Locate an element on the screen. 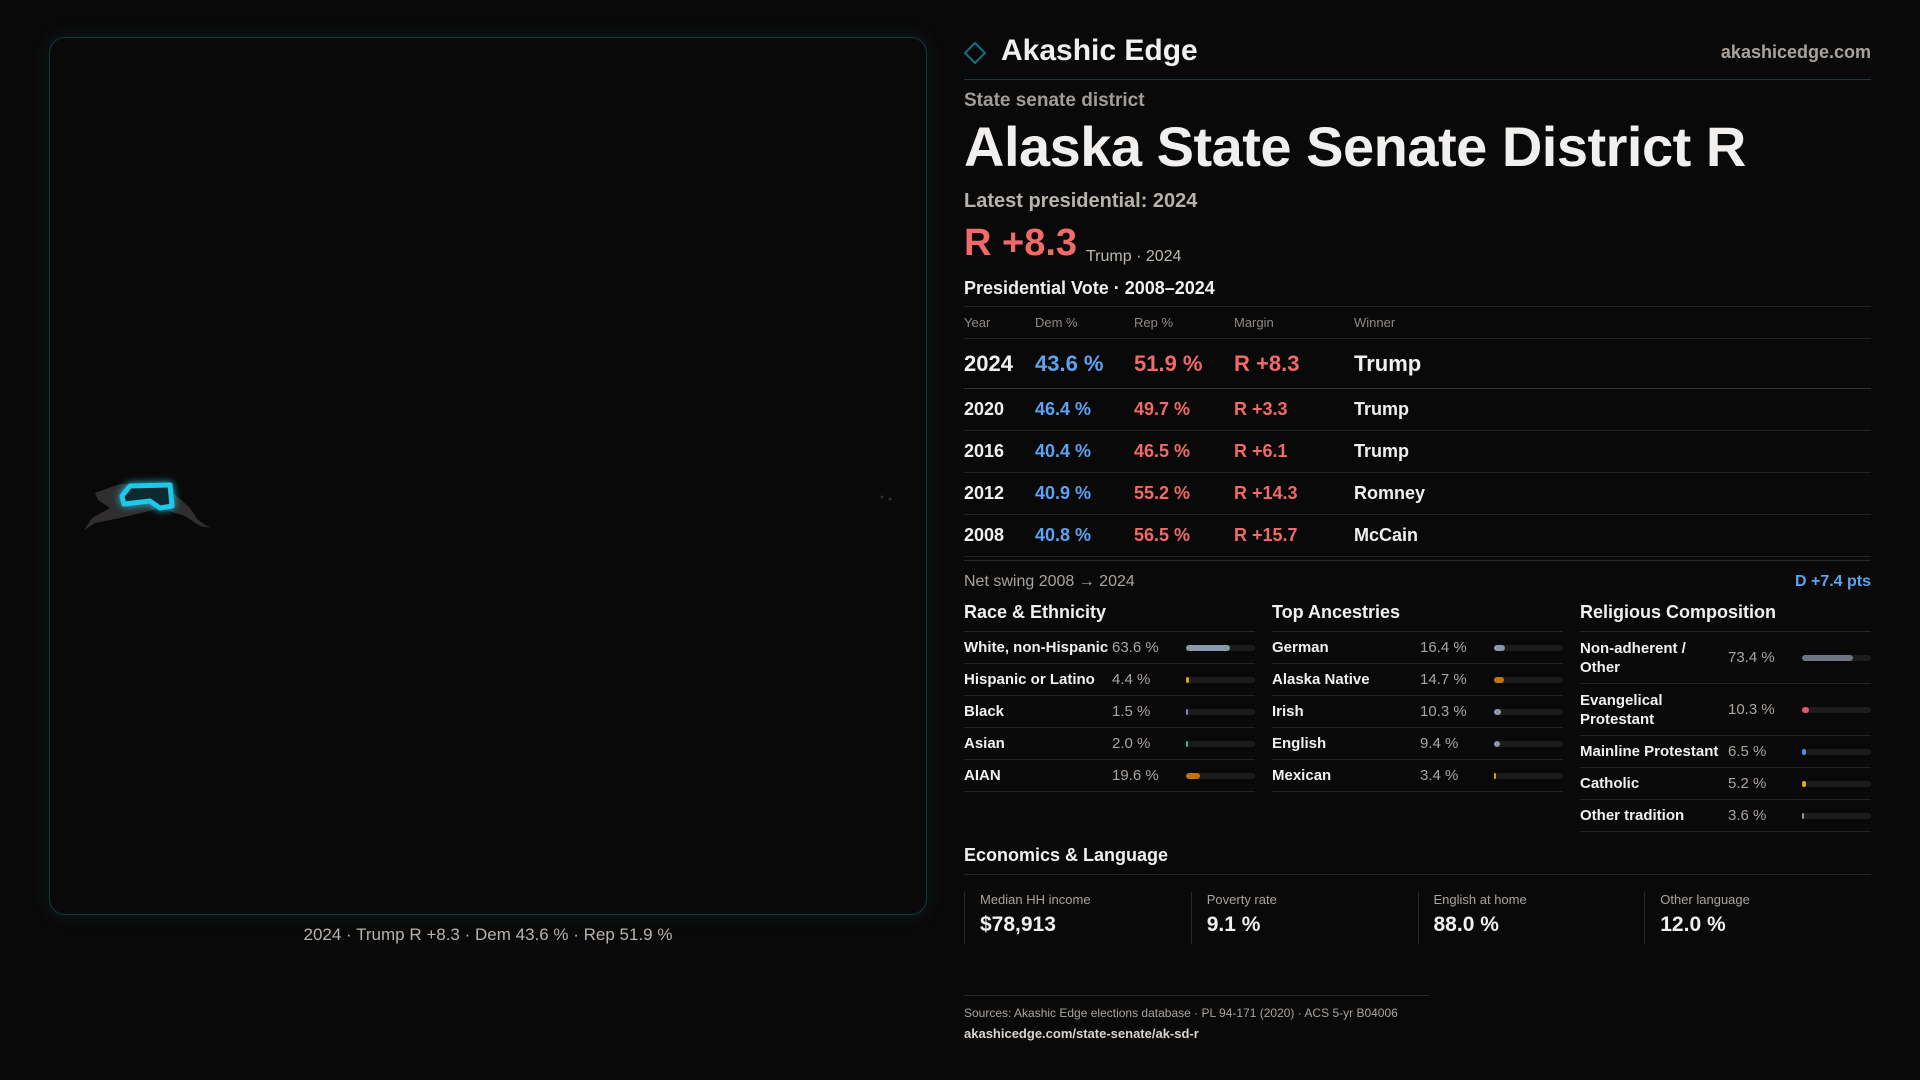  item-value: 9.4 % is located at coordinates (1439, 743).